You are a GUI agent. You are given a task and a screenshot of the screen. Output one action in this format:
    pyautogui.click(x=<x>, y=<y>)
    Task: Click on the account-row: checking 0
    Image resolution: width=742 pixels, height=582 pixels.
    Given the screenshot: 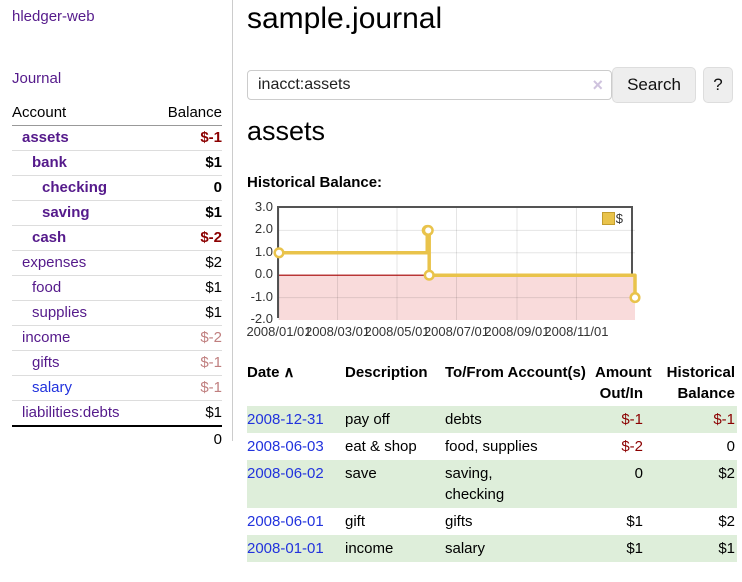 What is the action you would take?
    pyautogui.click(x=117, y=188)
    